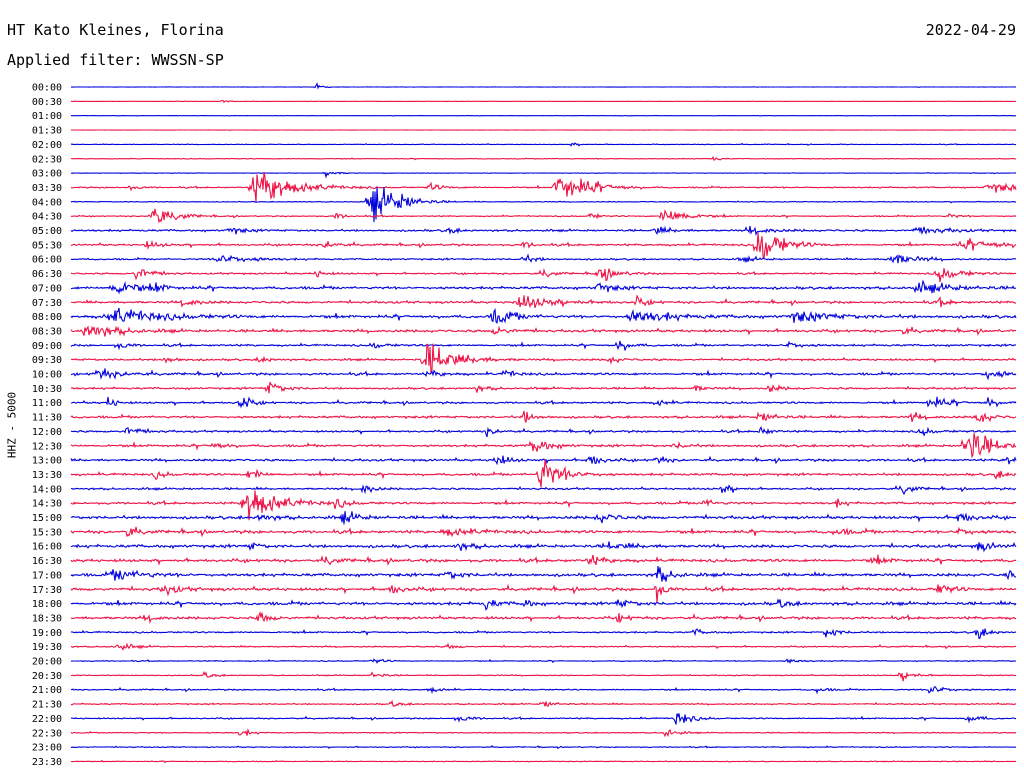 The height and width of the screenshot is (780, 1024). Describe the element at coordinates (47, 88) in the screenshot. I see `time-tick-label: 00:00` at that location.